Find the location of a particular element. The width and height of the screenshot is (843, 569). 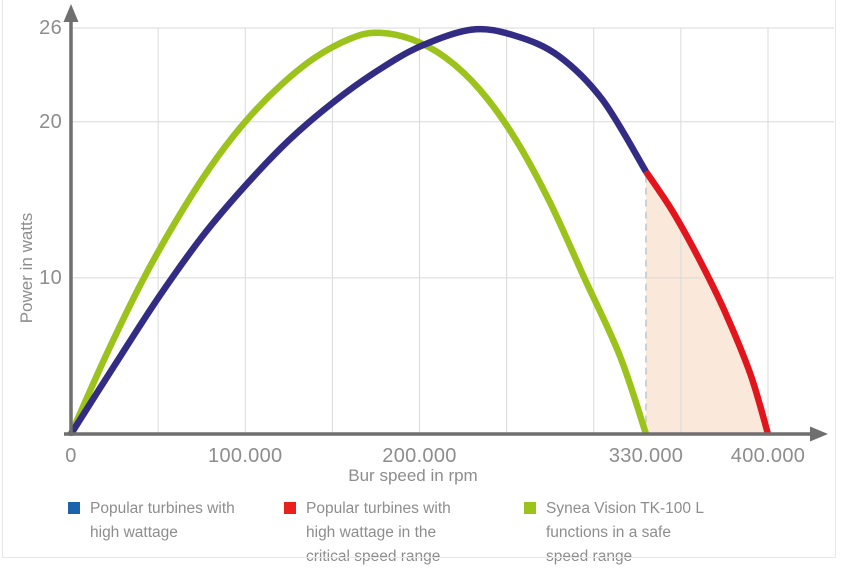

legend-item-popular-turbines: Popular turbines with high wattage is located at coordinates (159, 521).